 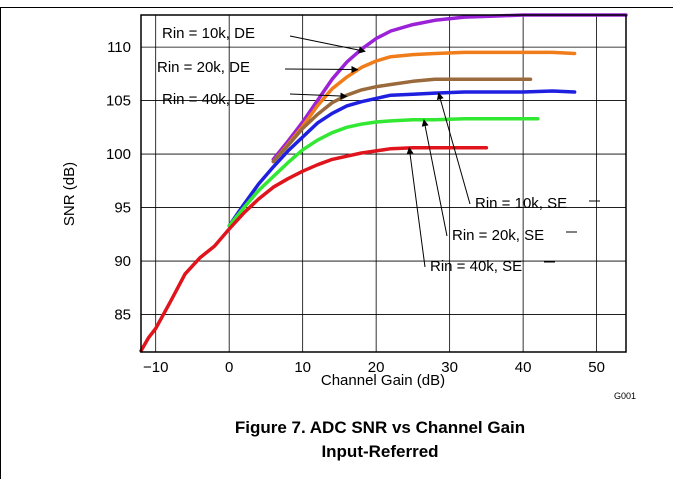 What do you see at coordinates (380, 427) in the screenshot?
I see `figure-caption-title: Figure 7. ADC SNR vs Channel Gain` at bounding box center [380, 427].